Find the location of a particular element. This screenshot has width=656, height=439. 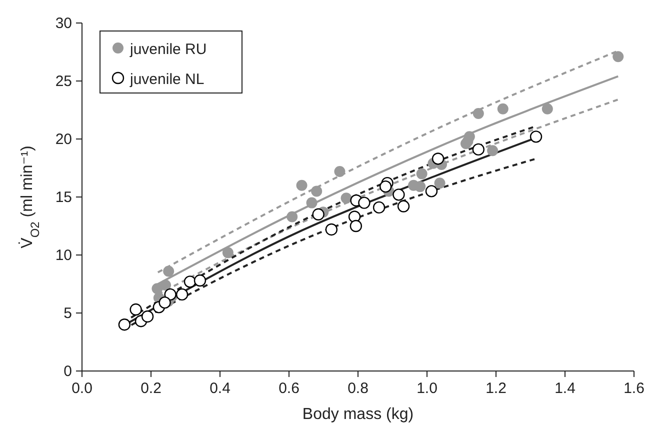

legend-label: juvenile NL is located at coordinates (166, 79).